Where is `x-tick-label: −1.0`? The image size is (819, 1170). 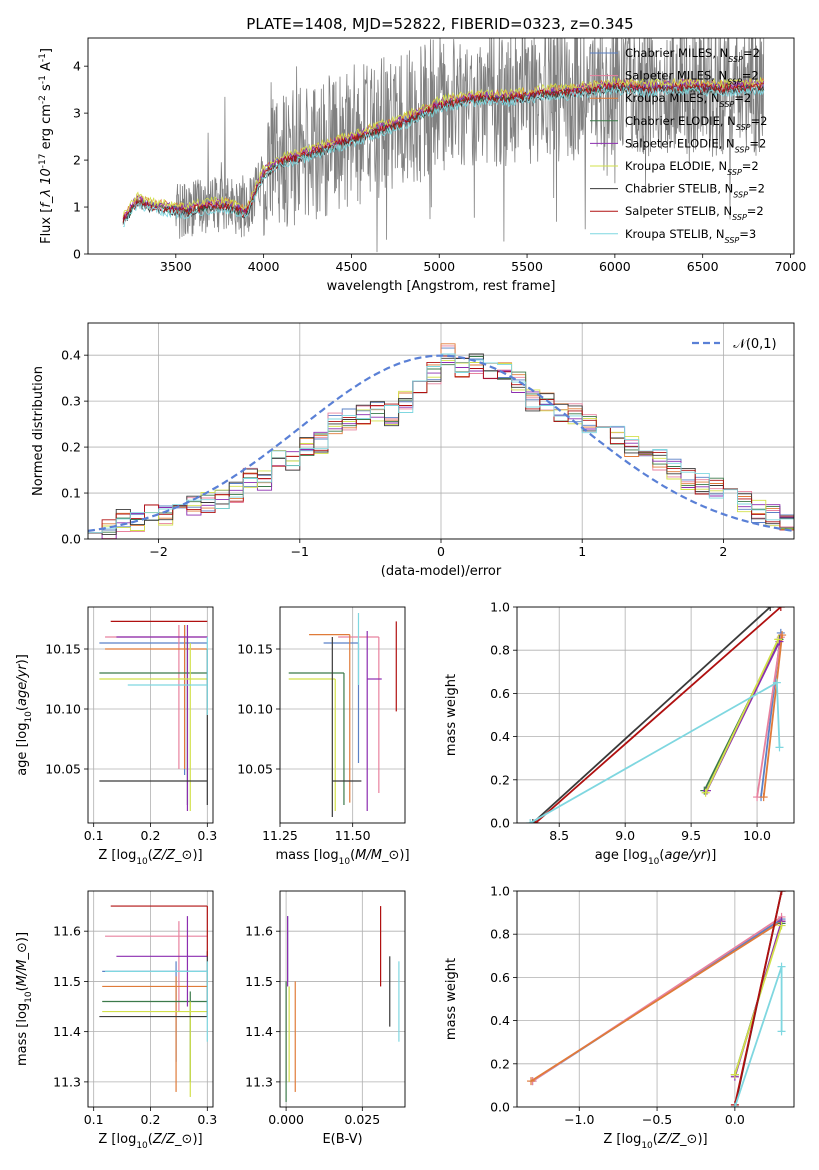
x-tick-label: −1.0 is located at coordinates (579, 1119).